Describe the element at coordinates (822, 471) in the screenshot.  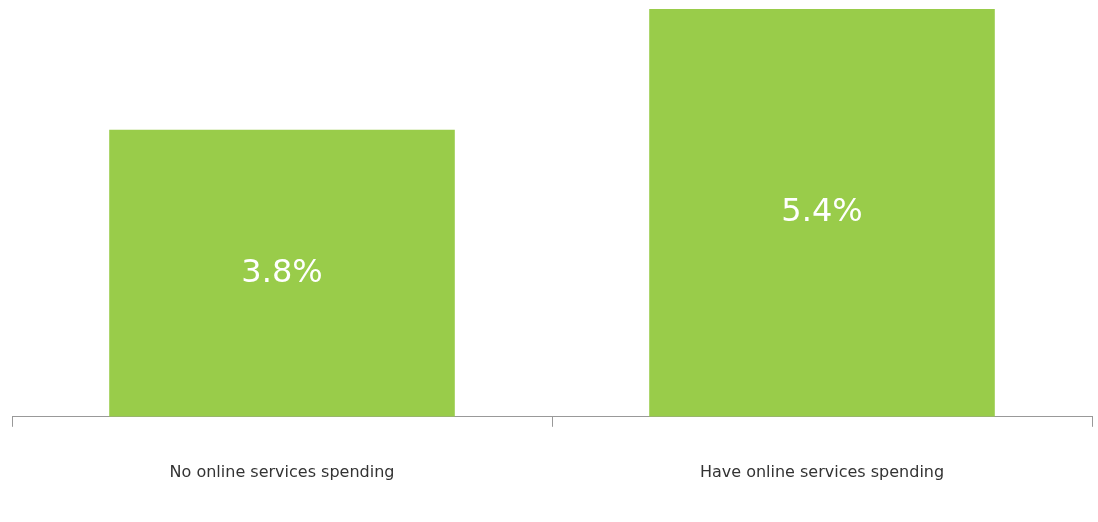
I see `x-tick-label: Have online services spending` at that location.